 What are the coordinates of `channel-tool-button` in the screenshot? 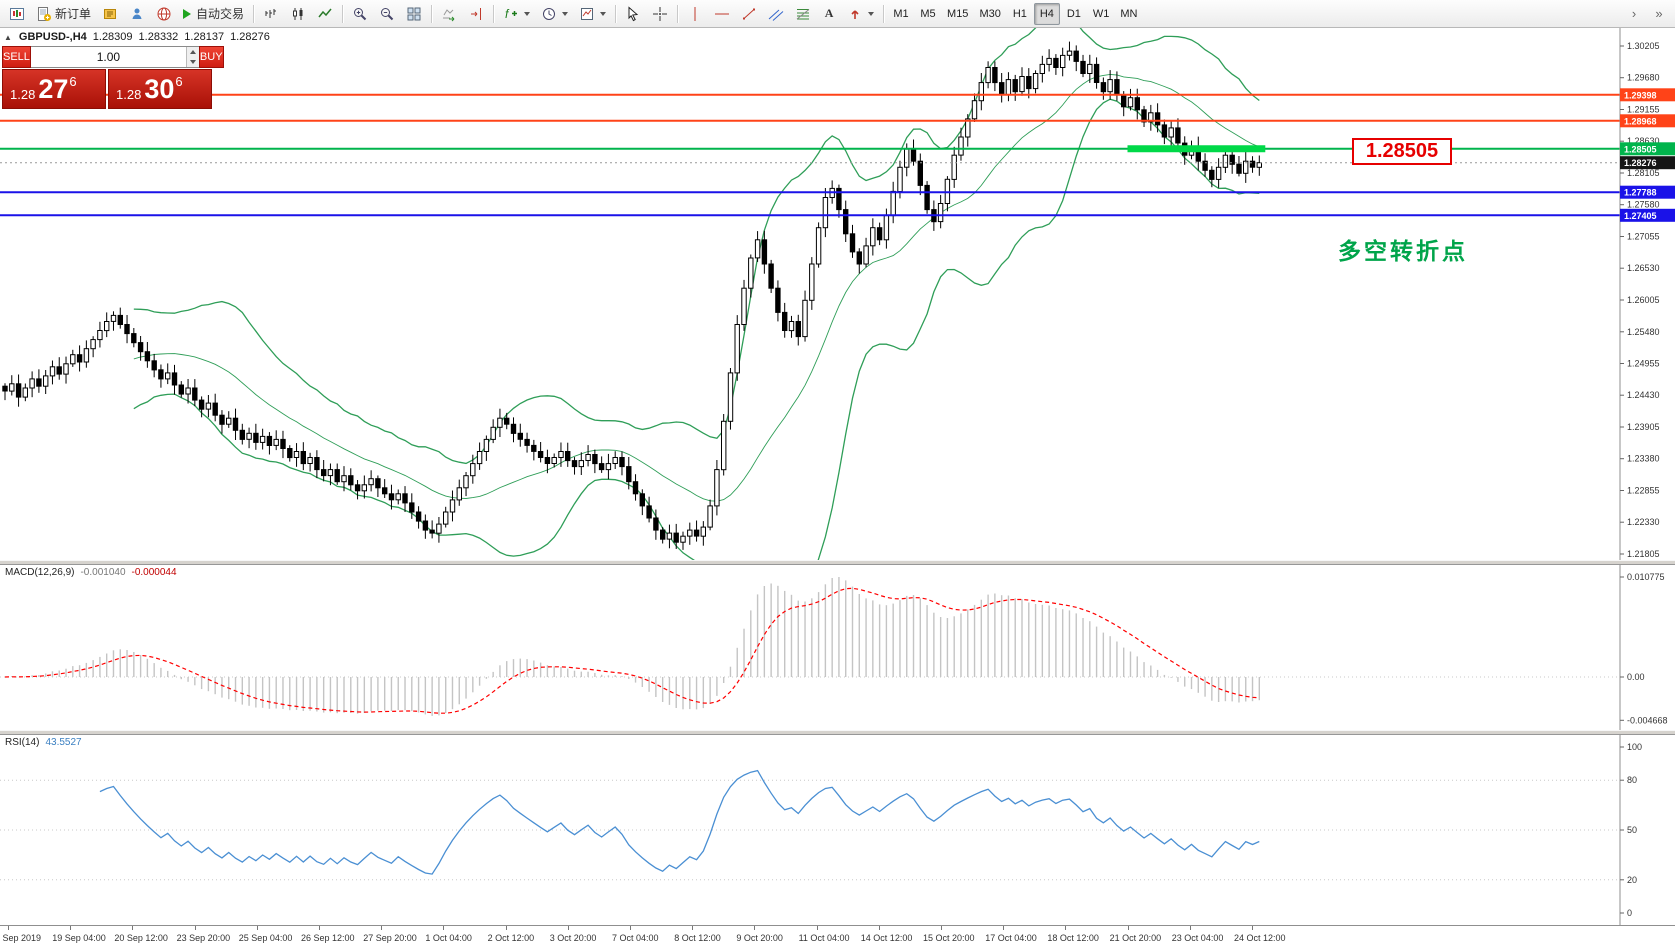 It's located at (776, 14).